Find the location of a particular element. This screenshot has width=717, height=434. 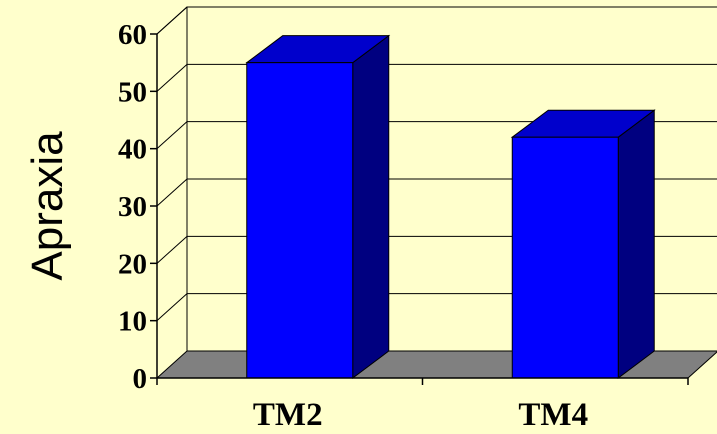

y-tick-label: 0 is located at coordinates (140, 379).